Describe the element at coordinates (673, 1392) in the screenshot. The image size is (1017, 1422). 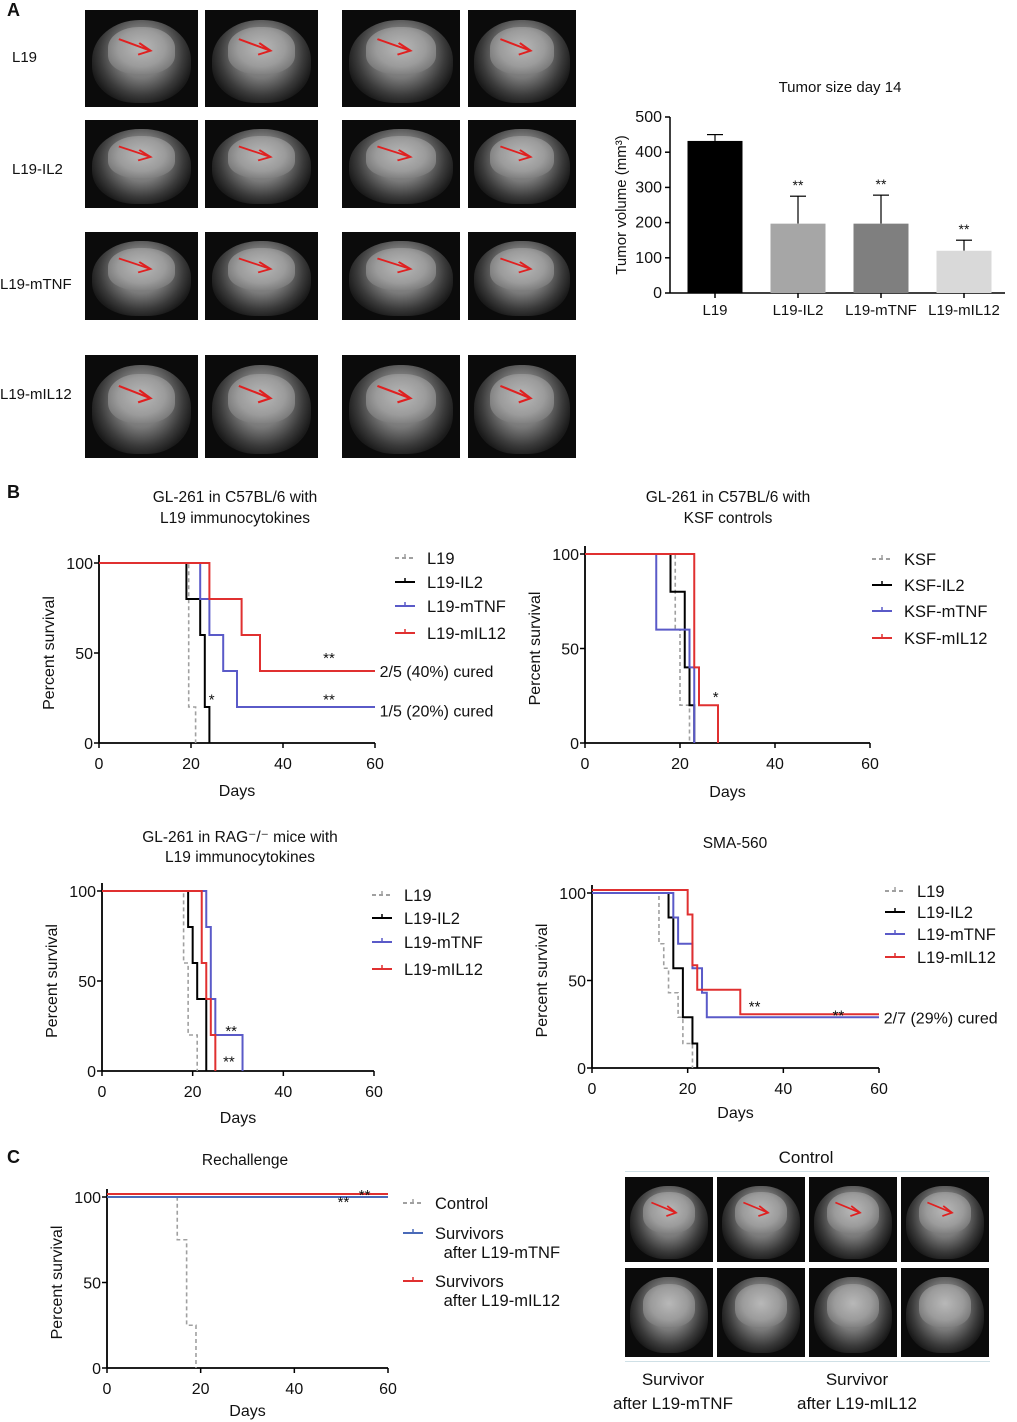
I see `caption-survivor-mtnf: Survivor after L19-mTNF` at that location.